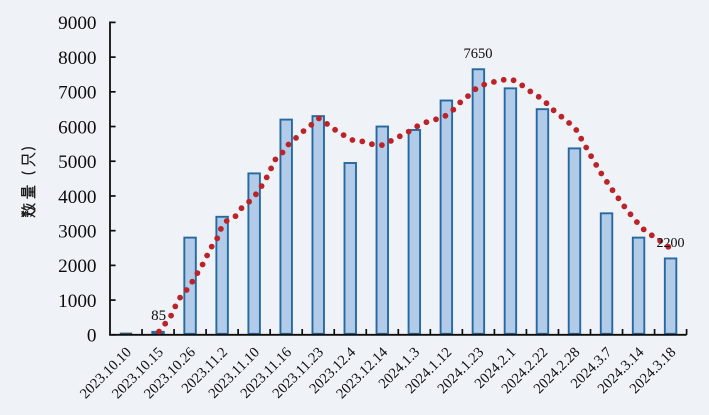 Image resolution: width=709 pixels, height=415 pixels. Describe the element at coordinates (92, 336) in the screenshot. I see `svg-text: 0` at that location.